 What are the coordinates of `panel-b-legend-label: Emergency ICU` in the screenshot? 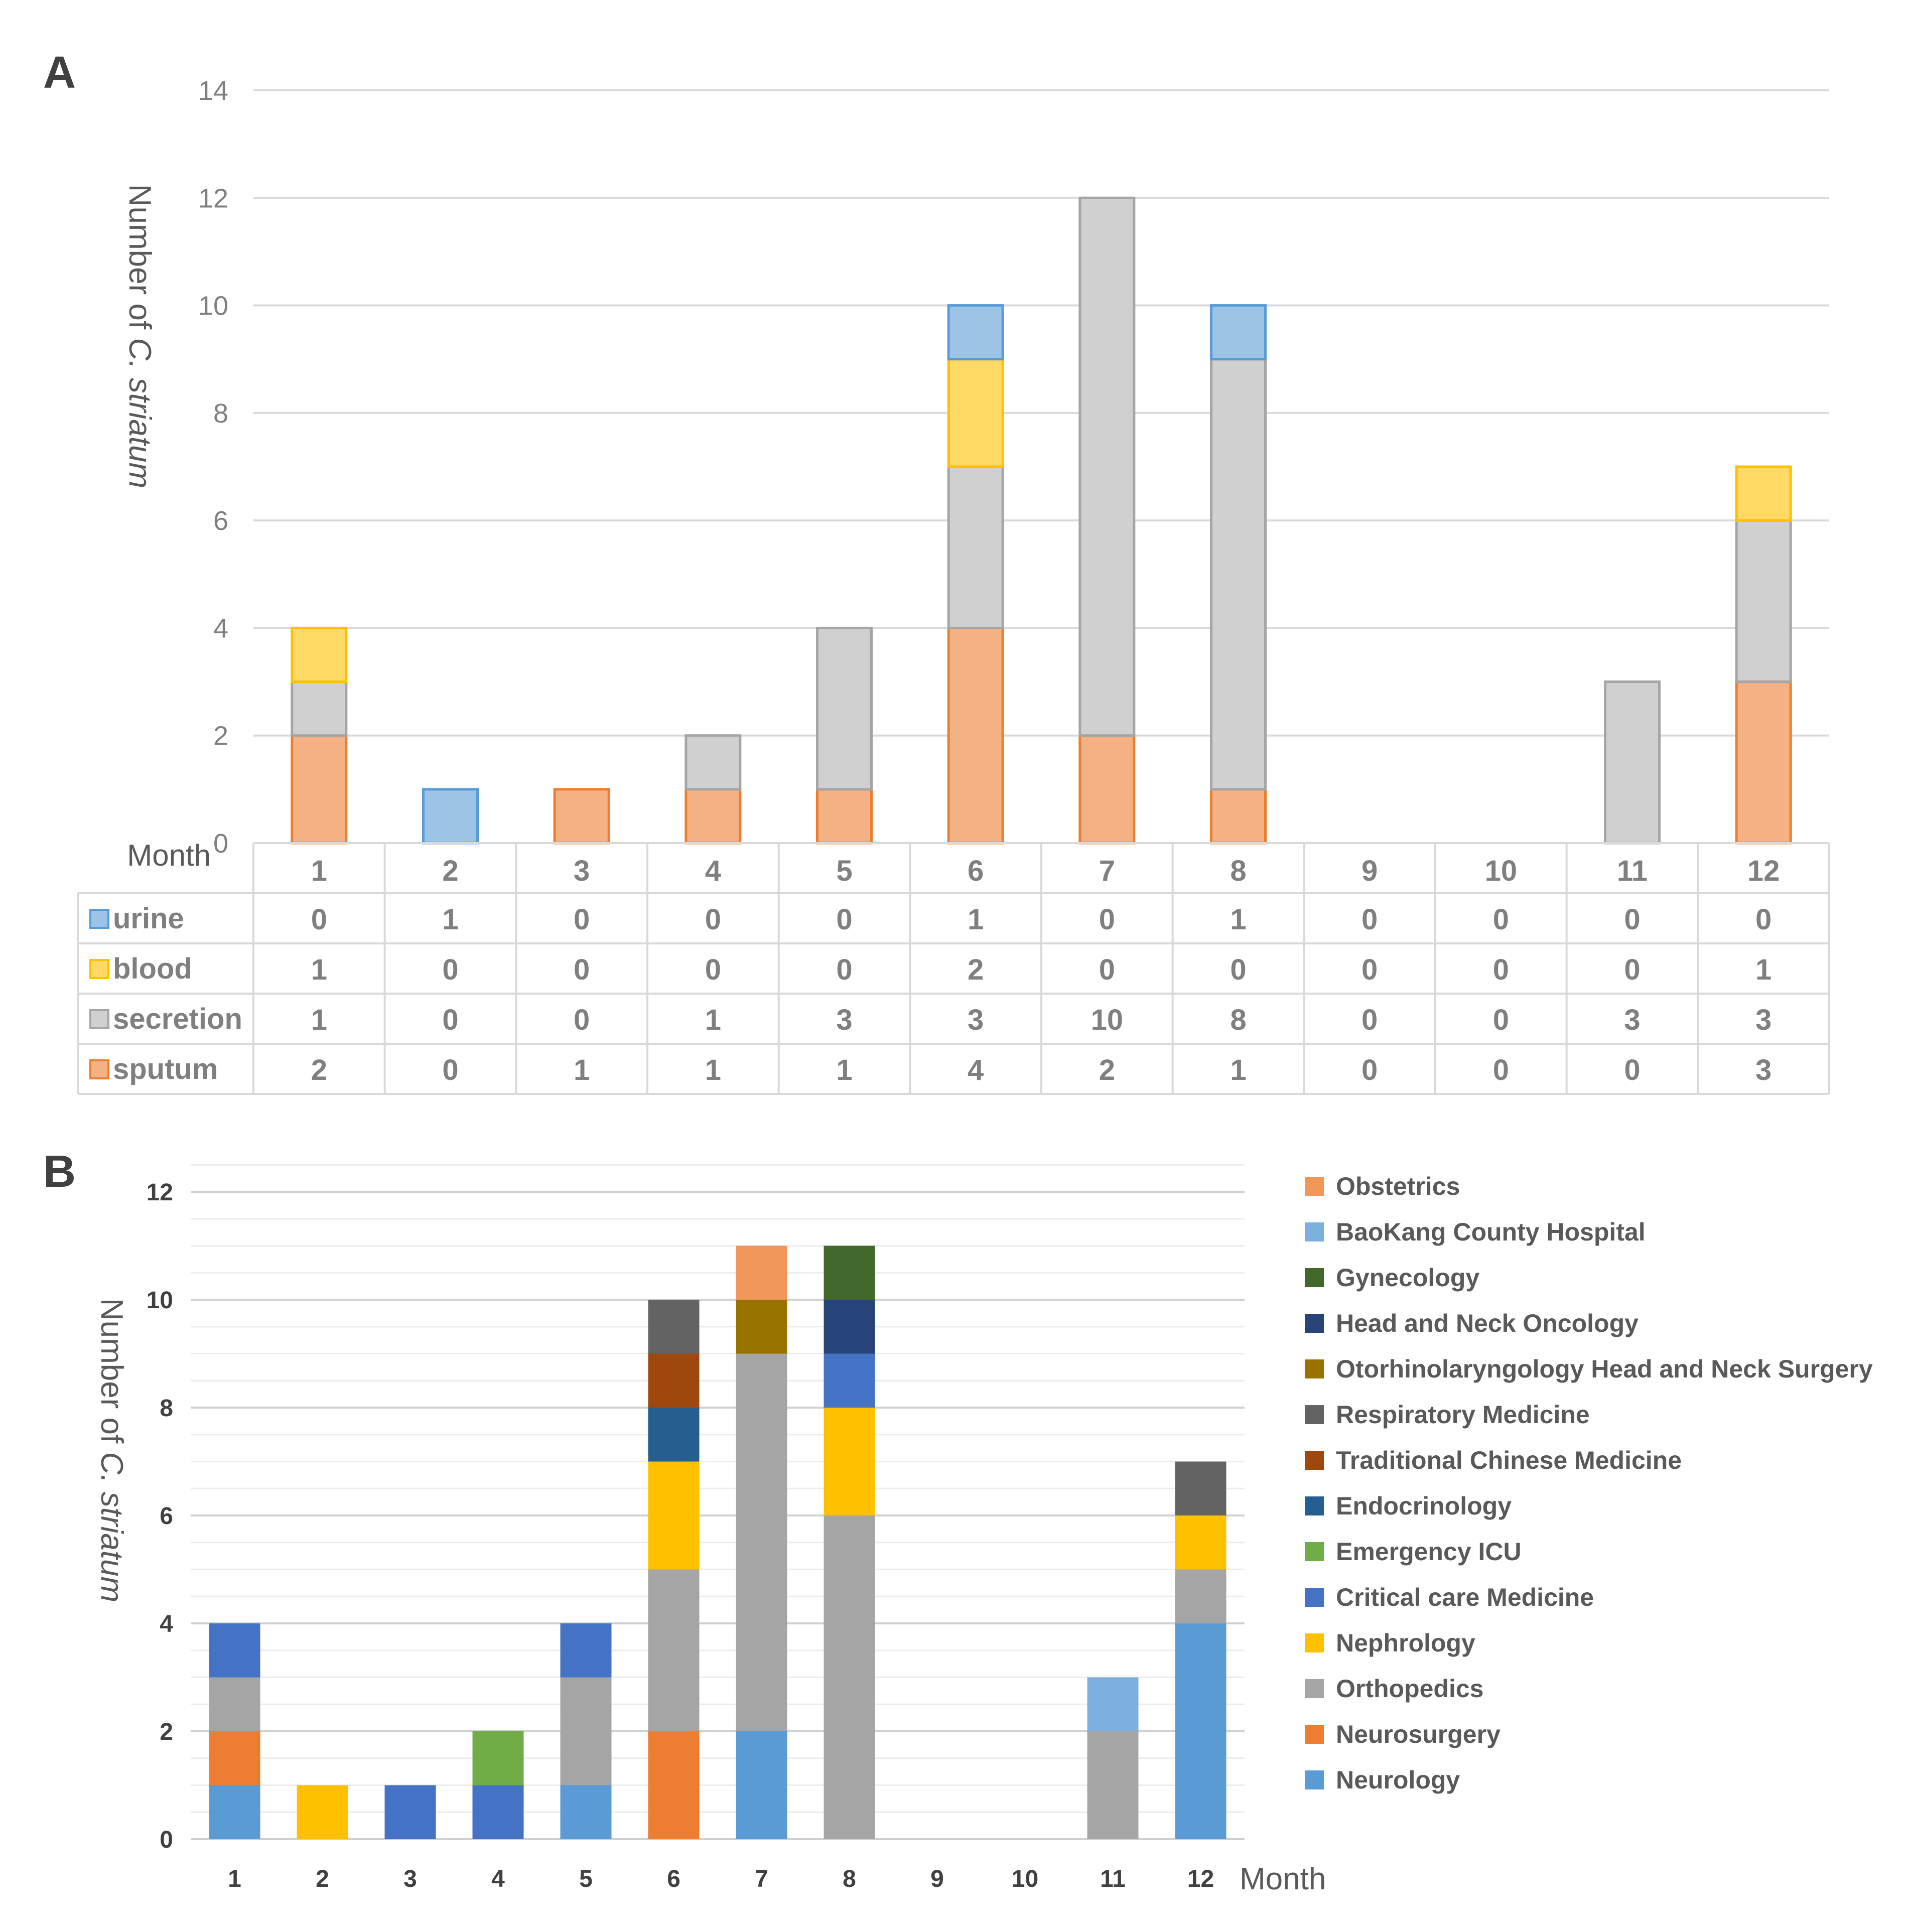 It's located at (1429, 1552).